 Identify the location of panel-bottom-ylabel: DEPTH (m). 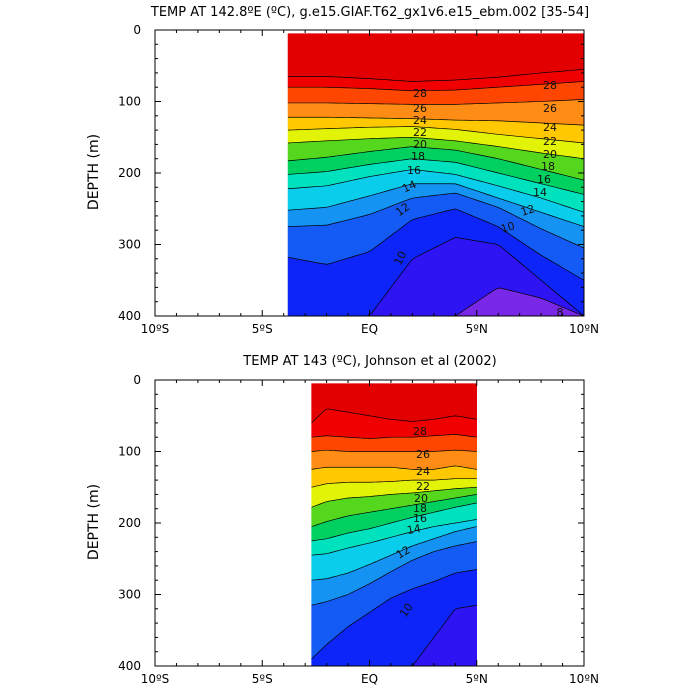
(94, 522).